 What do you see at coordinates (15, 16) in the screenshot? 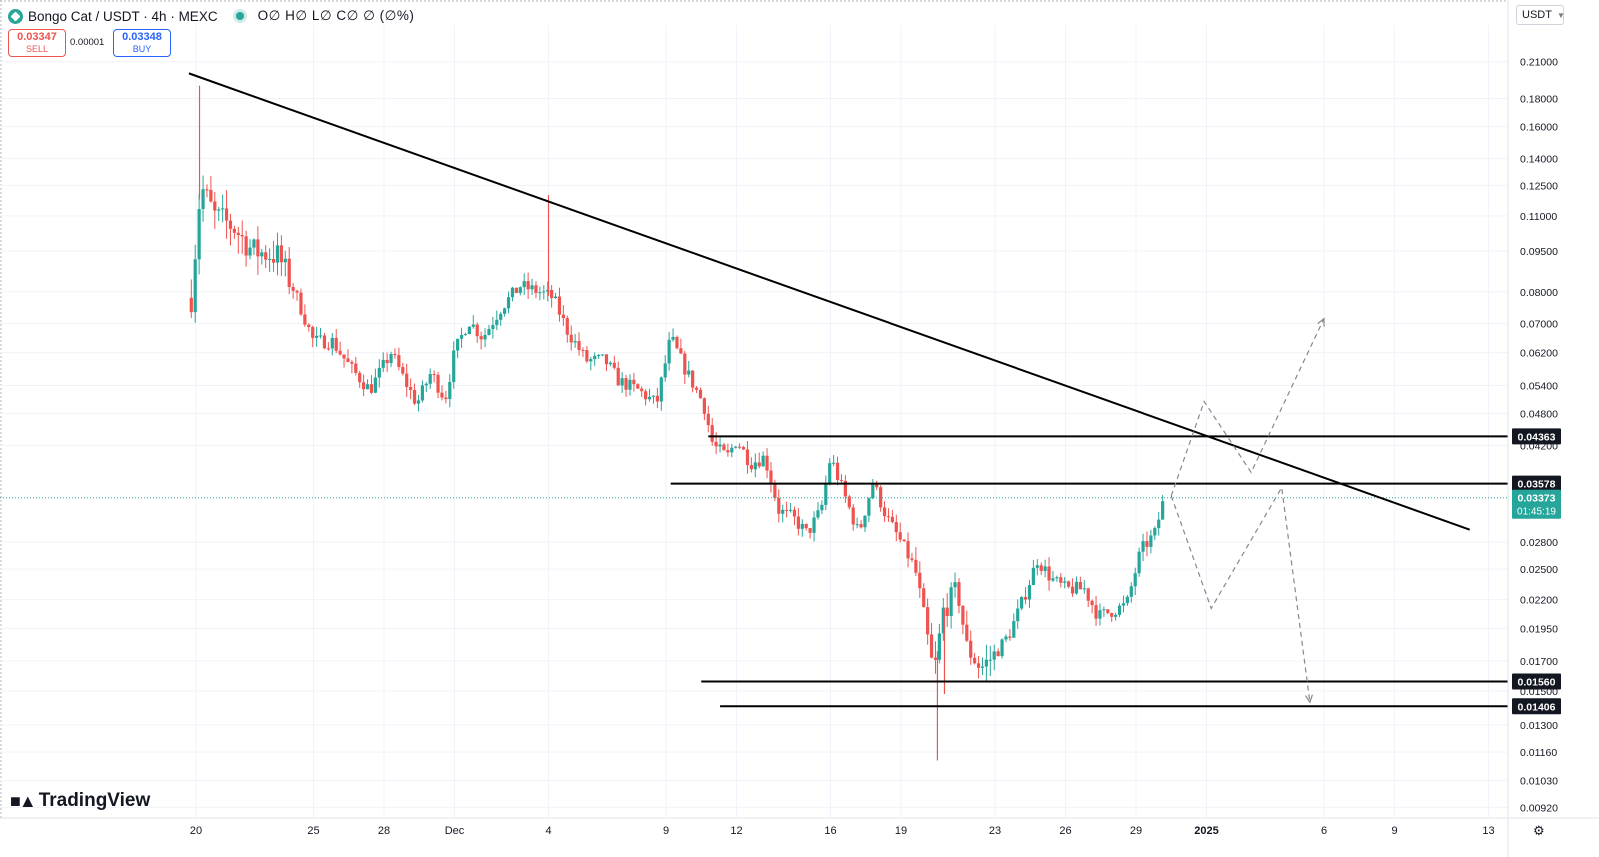
I see `exchange-logo-icon` at bounding box center [15, 16].